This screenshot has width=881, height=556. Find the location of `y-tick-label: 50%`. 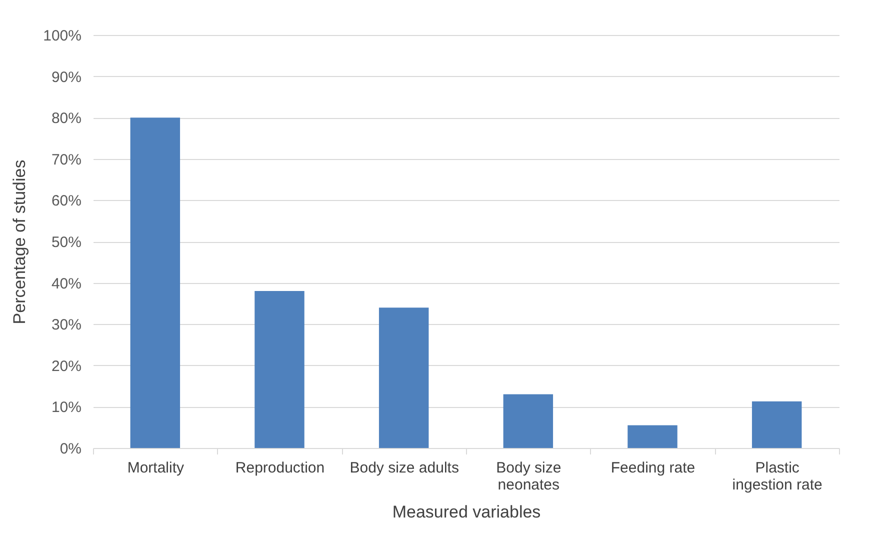

y-tick-label: 50% is located at coordinates (66, 242).